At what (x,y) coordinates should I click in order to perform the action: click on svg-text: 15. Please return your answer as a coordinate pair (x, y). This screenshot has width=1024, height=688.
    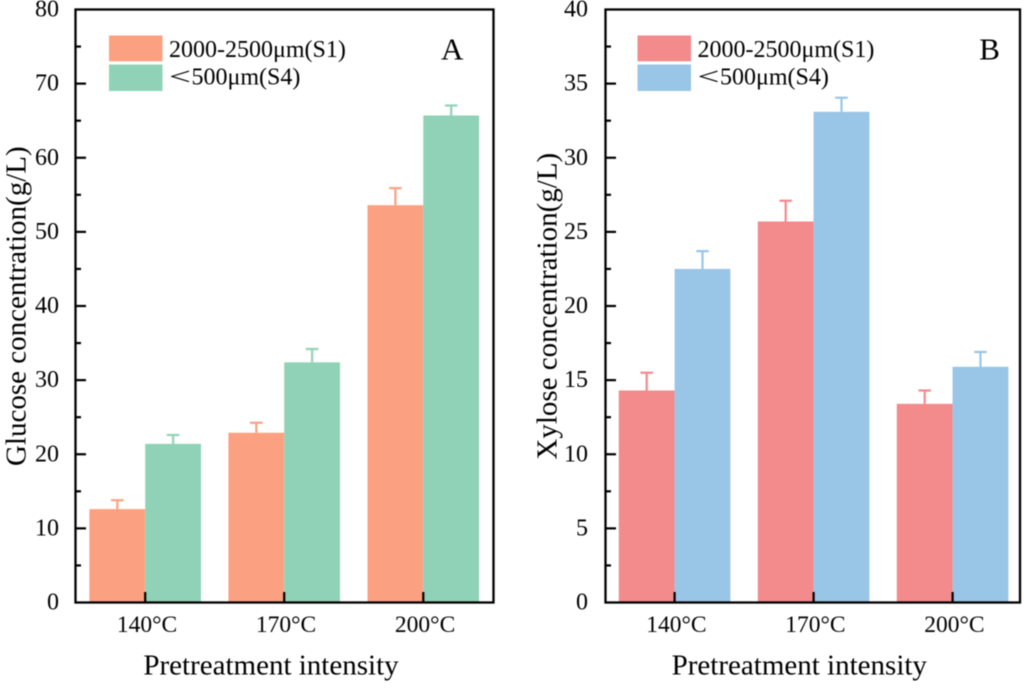
    Looking at the image, I should click on (576, 380).